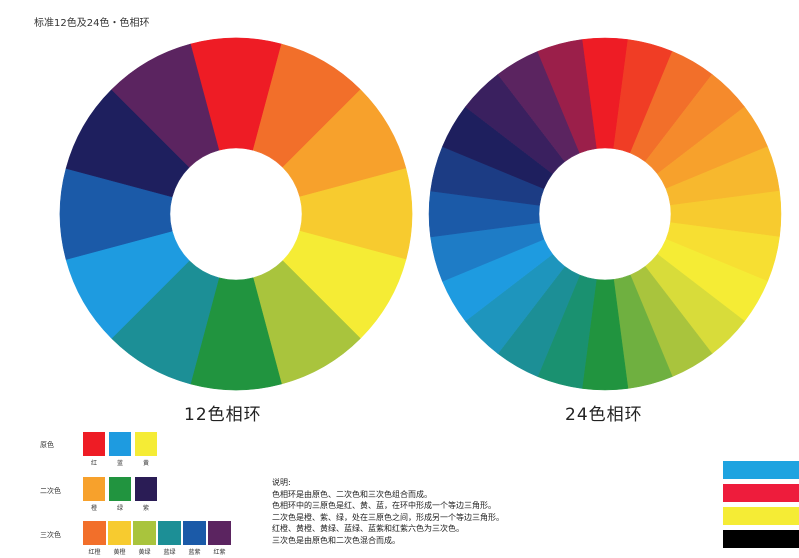  Describe the element at coordinates (93, 508) in the screenshot. I see `legend-swatch-label: 橙` at that location.